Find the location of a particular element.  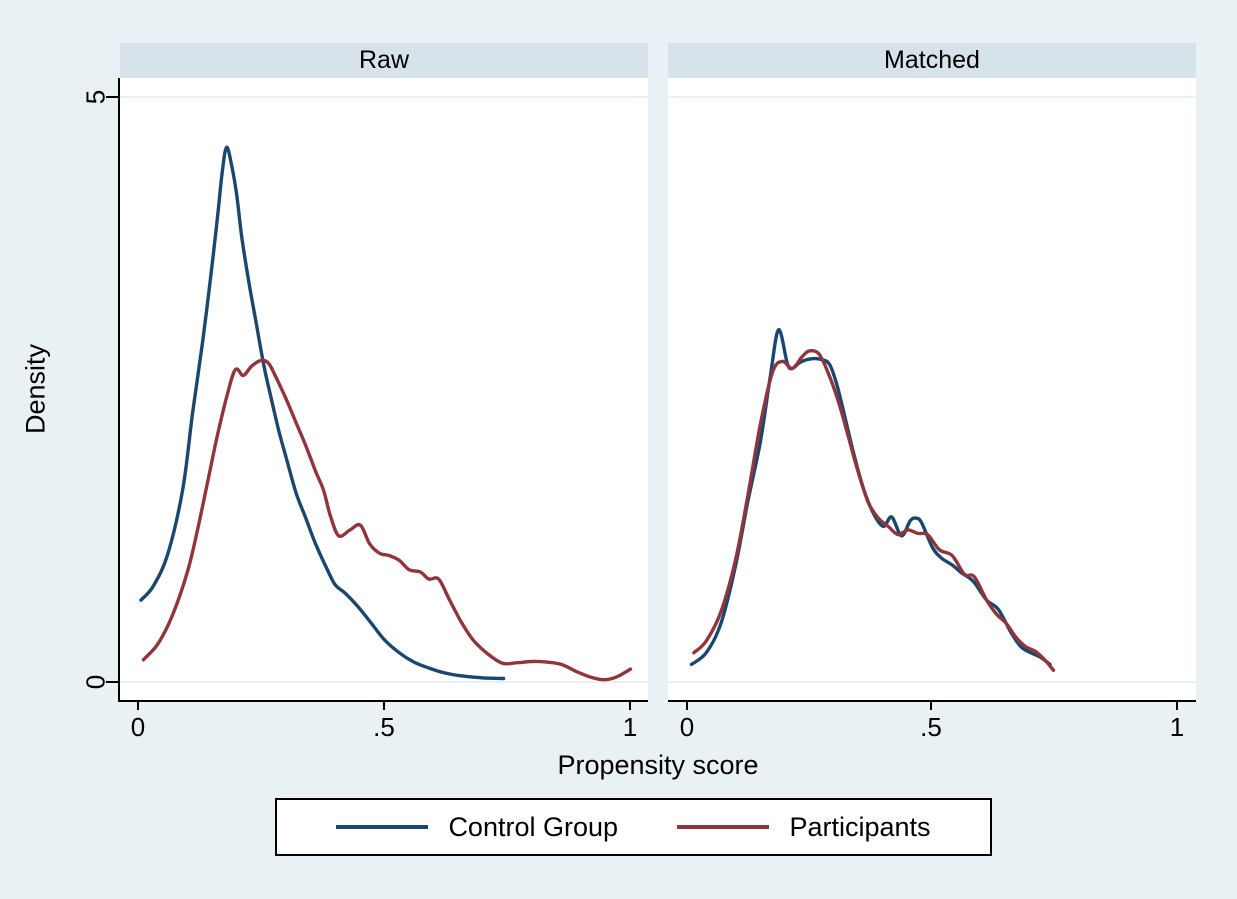

legend-item-participants: Participants is located at coordinates (804, 827).